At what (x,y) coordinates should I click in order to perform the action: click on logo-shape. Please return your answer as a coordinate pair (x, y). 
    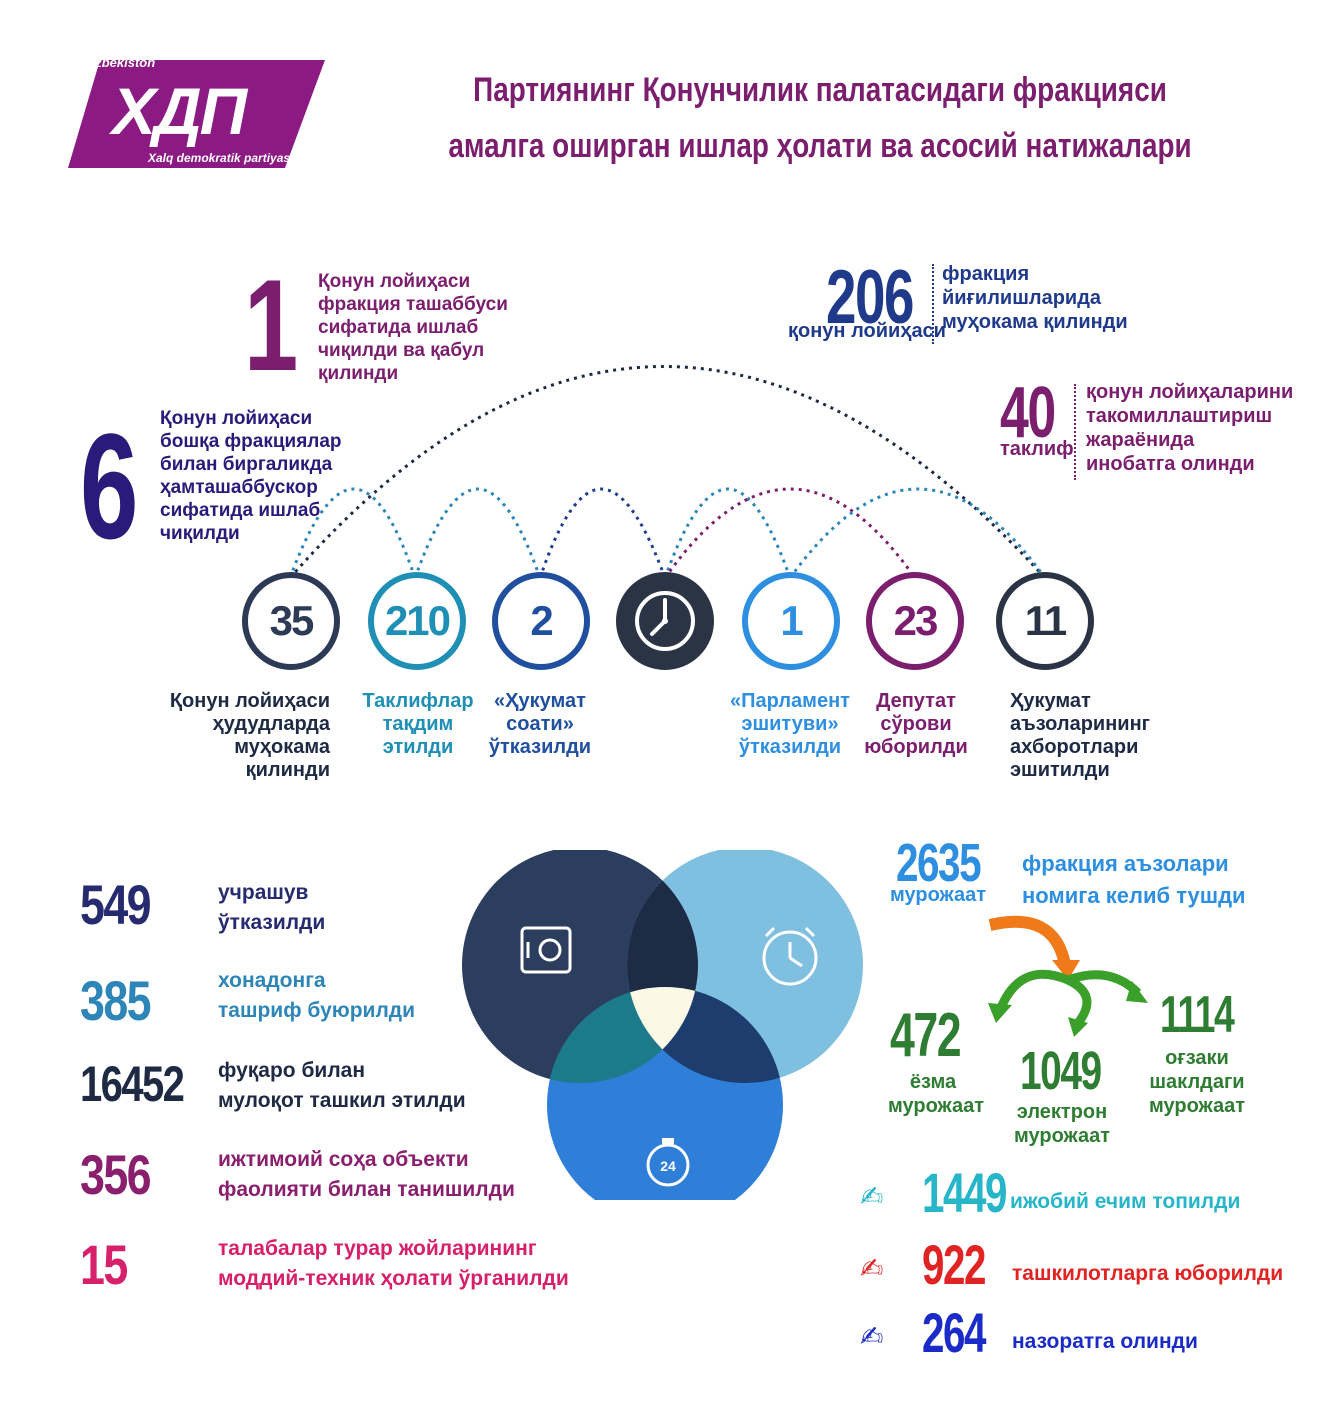
    Looking at the image, I should click on (196, 114).